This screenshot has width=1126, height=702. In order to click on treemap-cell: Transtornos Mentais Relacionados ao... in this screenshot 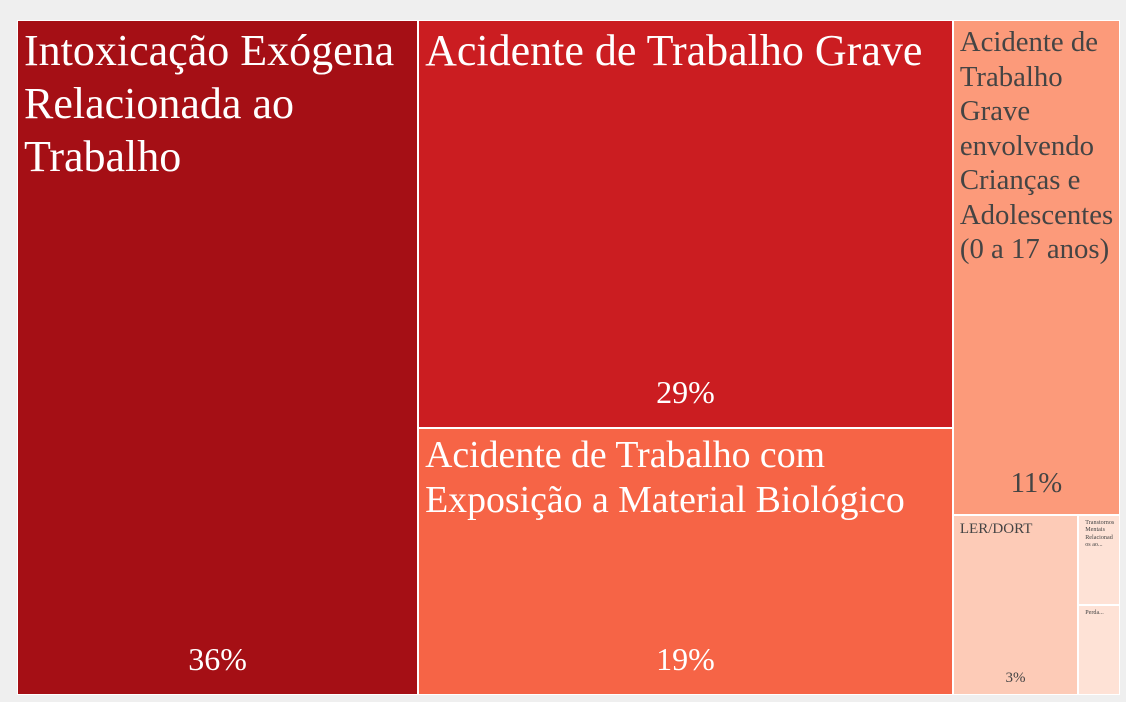, I will do `click(1099, 560)`.